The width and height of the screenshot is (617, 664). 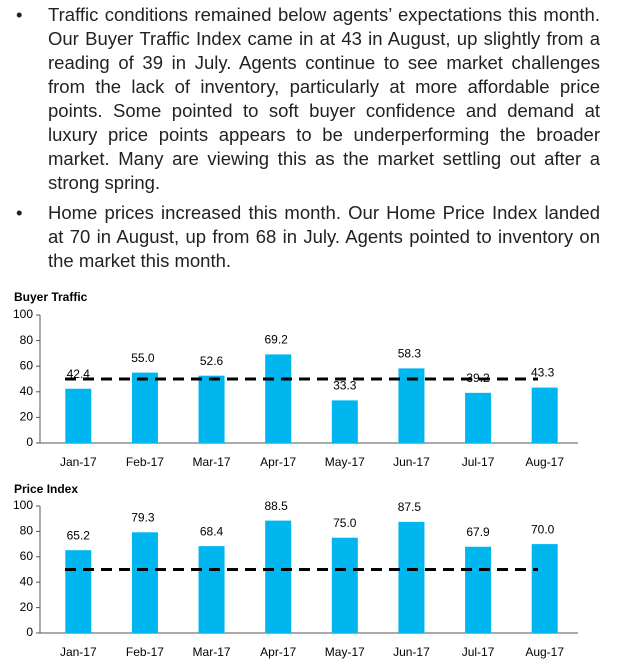 I want to click on data-label: 70.0, so click(x=543, y=529).